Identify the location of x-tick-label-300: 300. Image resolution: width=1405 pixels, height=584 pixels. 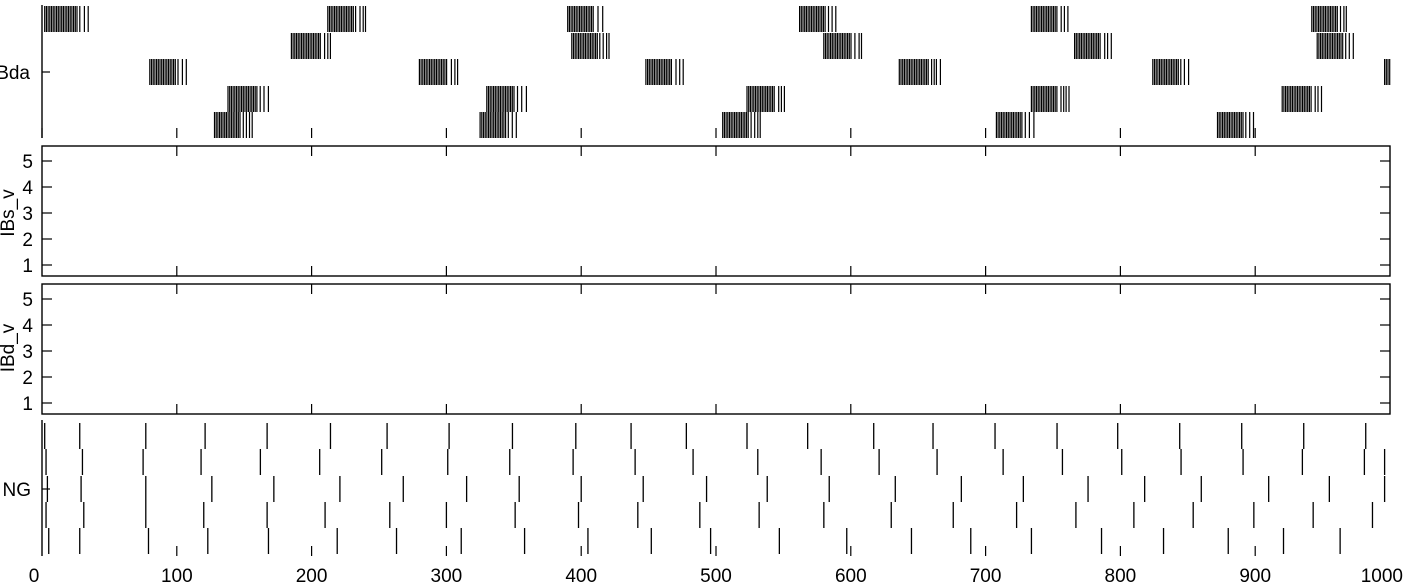
(447, 575).